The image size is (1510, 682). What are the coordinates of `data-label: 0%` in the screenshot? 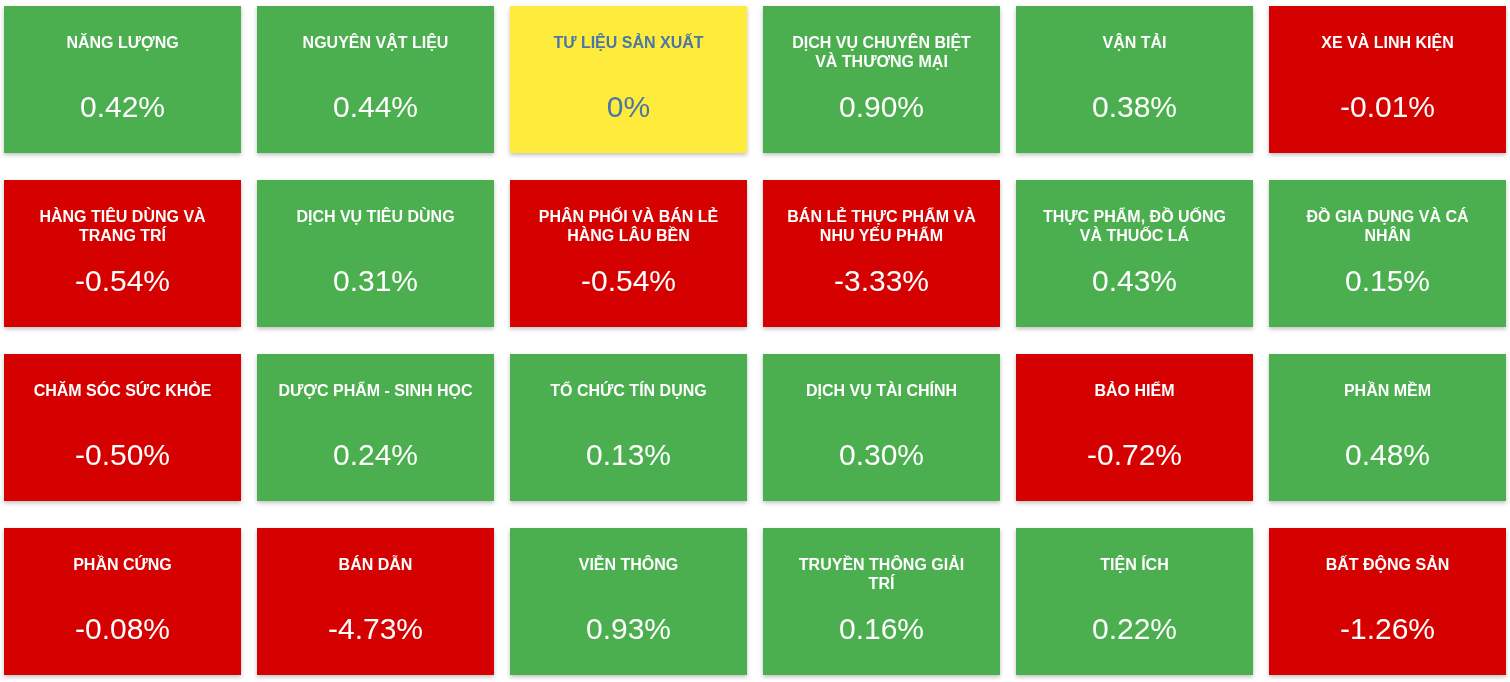 It's located at (628, 106).